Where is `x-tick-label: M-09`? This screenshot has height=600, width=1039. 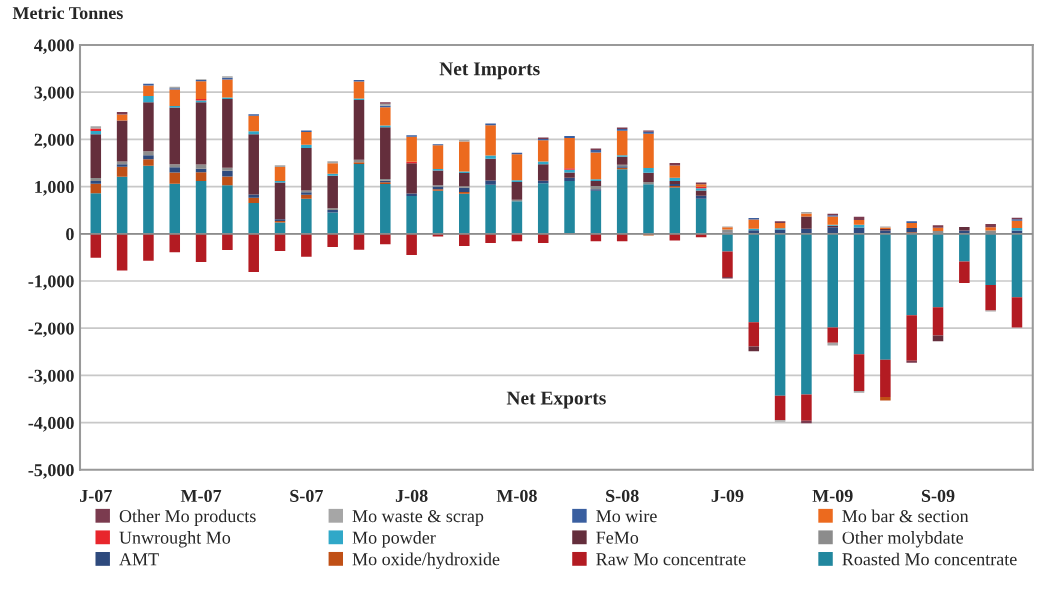 x-tick-label: M-09 is located at coordinates (832, 495).